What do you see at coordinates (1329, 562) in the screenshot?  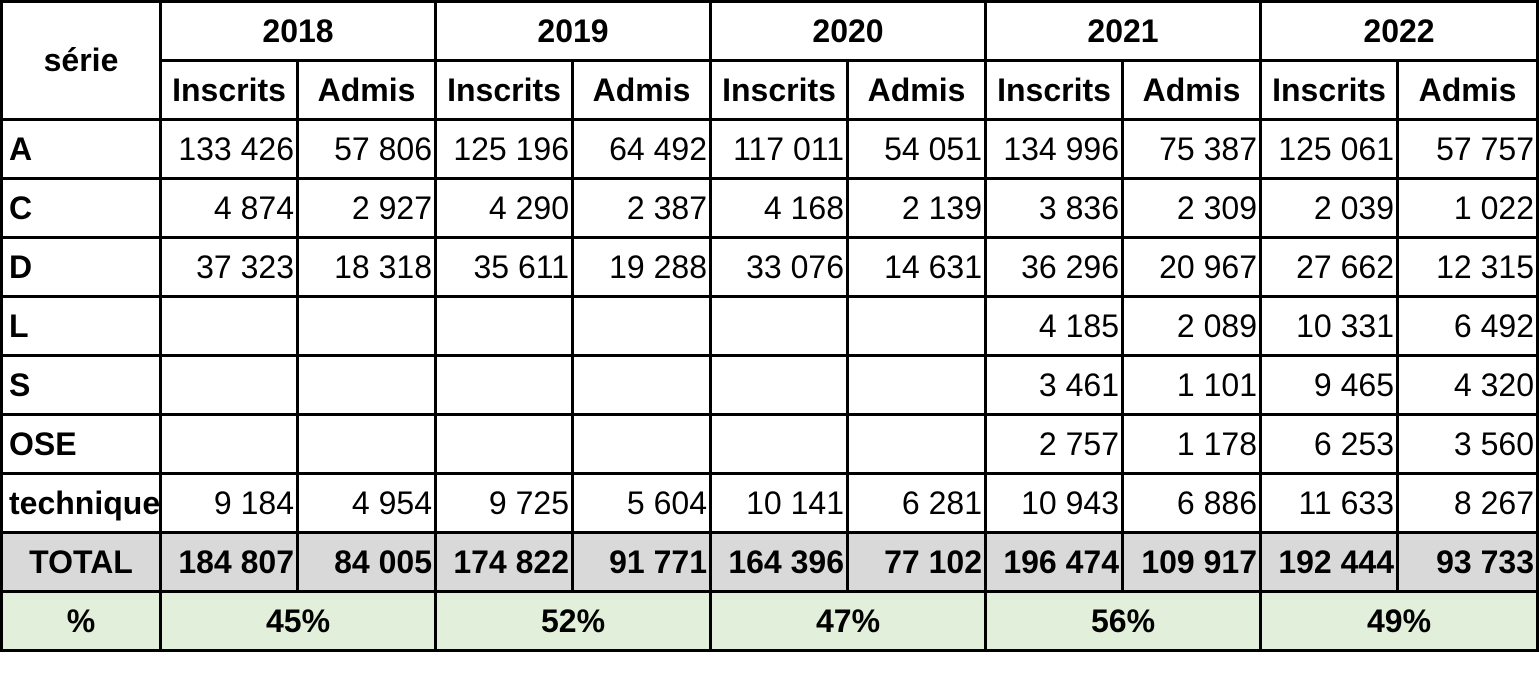 I see `total-cell: 192 444` at bounding box center [1329, 562].